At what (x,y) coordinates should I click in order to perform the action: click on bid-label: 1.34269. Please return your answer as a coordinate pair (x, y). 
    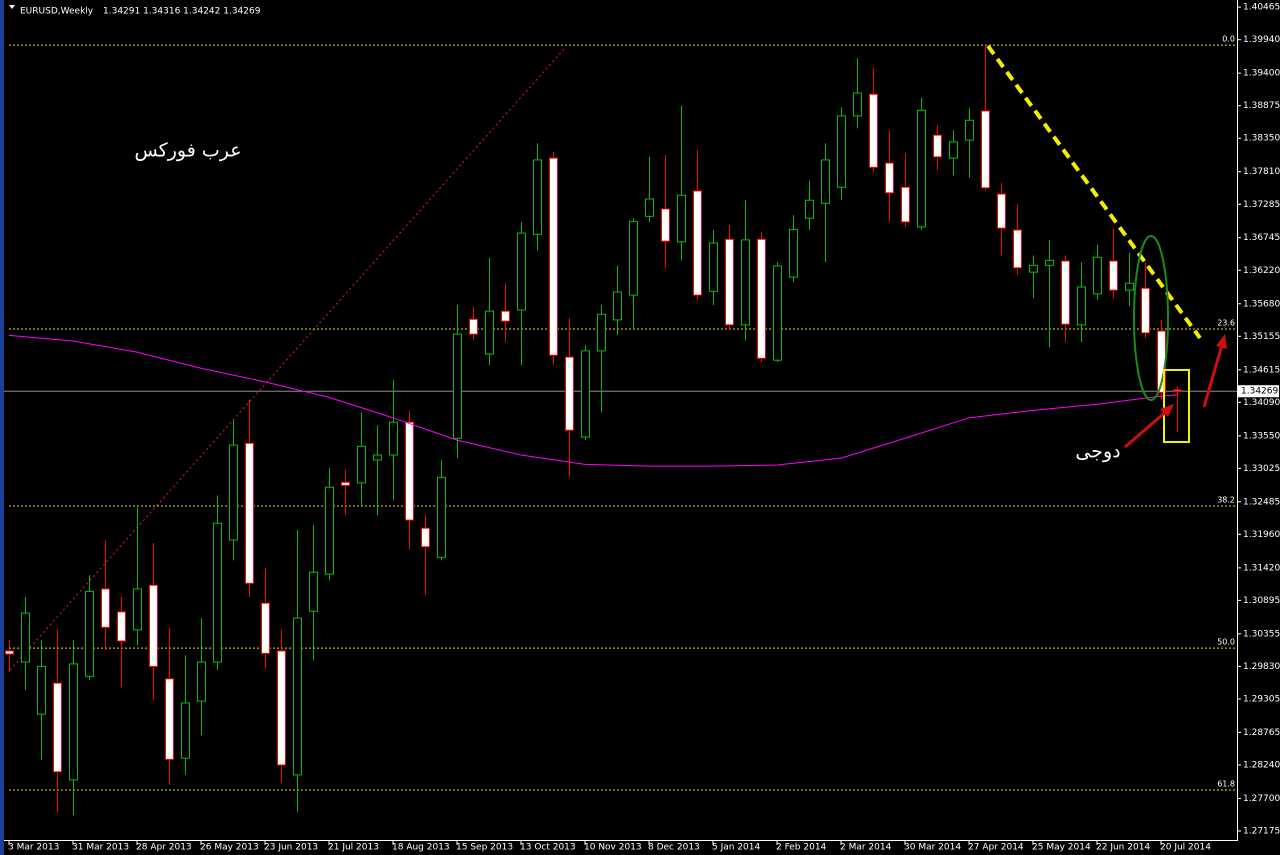
    Looking at the image, I should click on (1259, 392).